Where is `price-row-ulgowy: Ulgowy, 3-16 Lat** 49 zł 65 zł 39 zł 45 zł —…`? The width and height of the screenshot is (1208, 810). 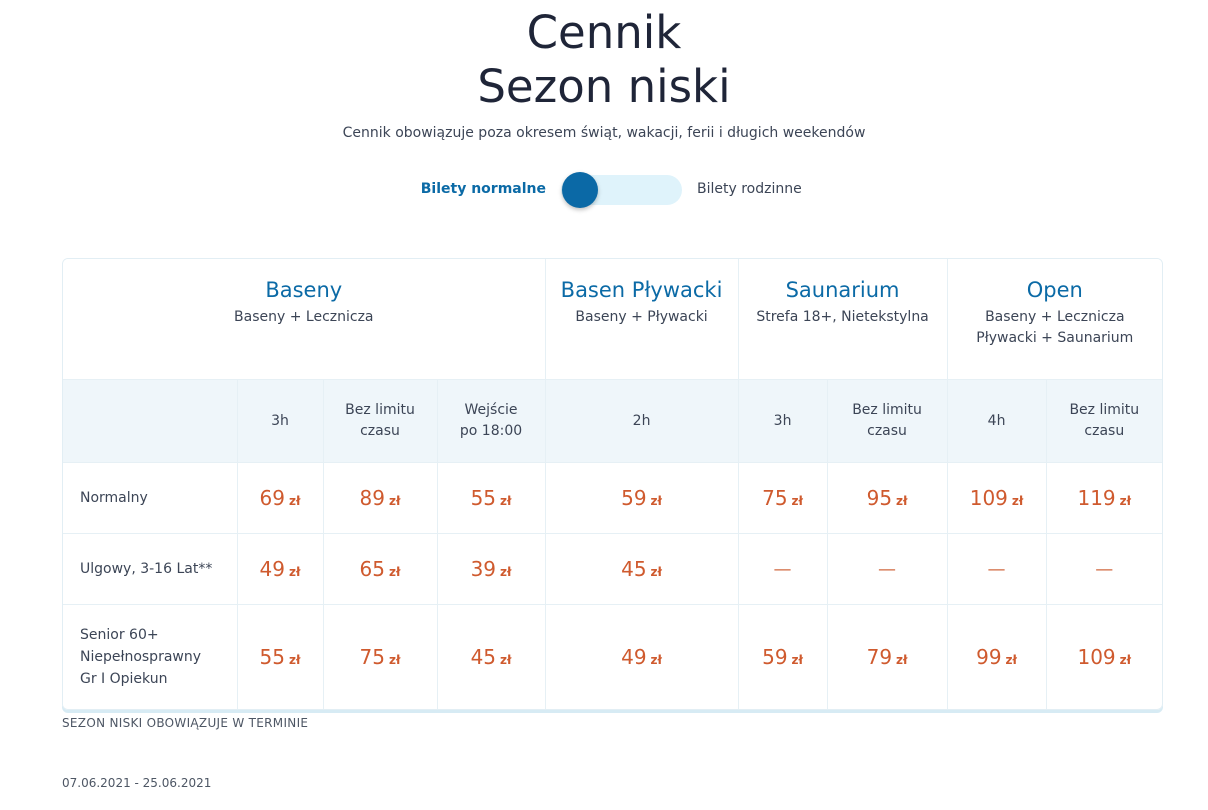
price-row-ulgowy: Ulgowy, 3-16 Lat** 49 zł 65 zł 39 zł 45 zł —… is located at coordinates (612, 569).